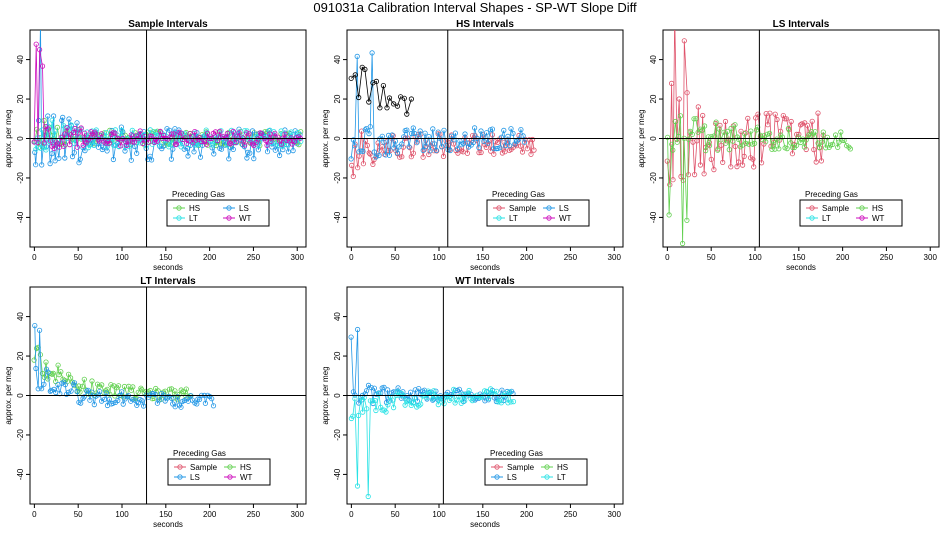 The height and width of the screenshot is (550, 950). What do you see at coordinates (518, 194) in the screenshot?
I see `legend-title: Preceding Gas` at bounding box center [518, 194].